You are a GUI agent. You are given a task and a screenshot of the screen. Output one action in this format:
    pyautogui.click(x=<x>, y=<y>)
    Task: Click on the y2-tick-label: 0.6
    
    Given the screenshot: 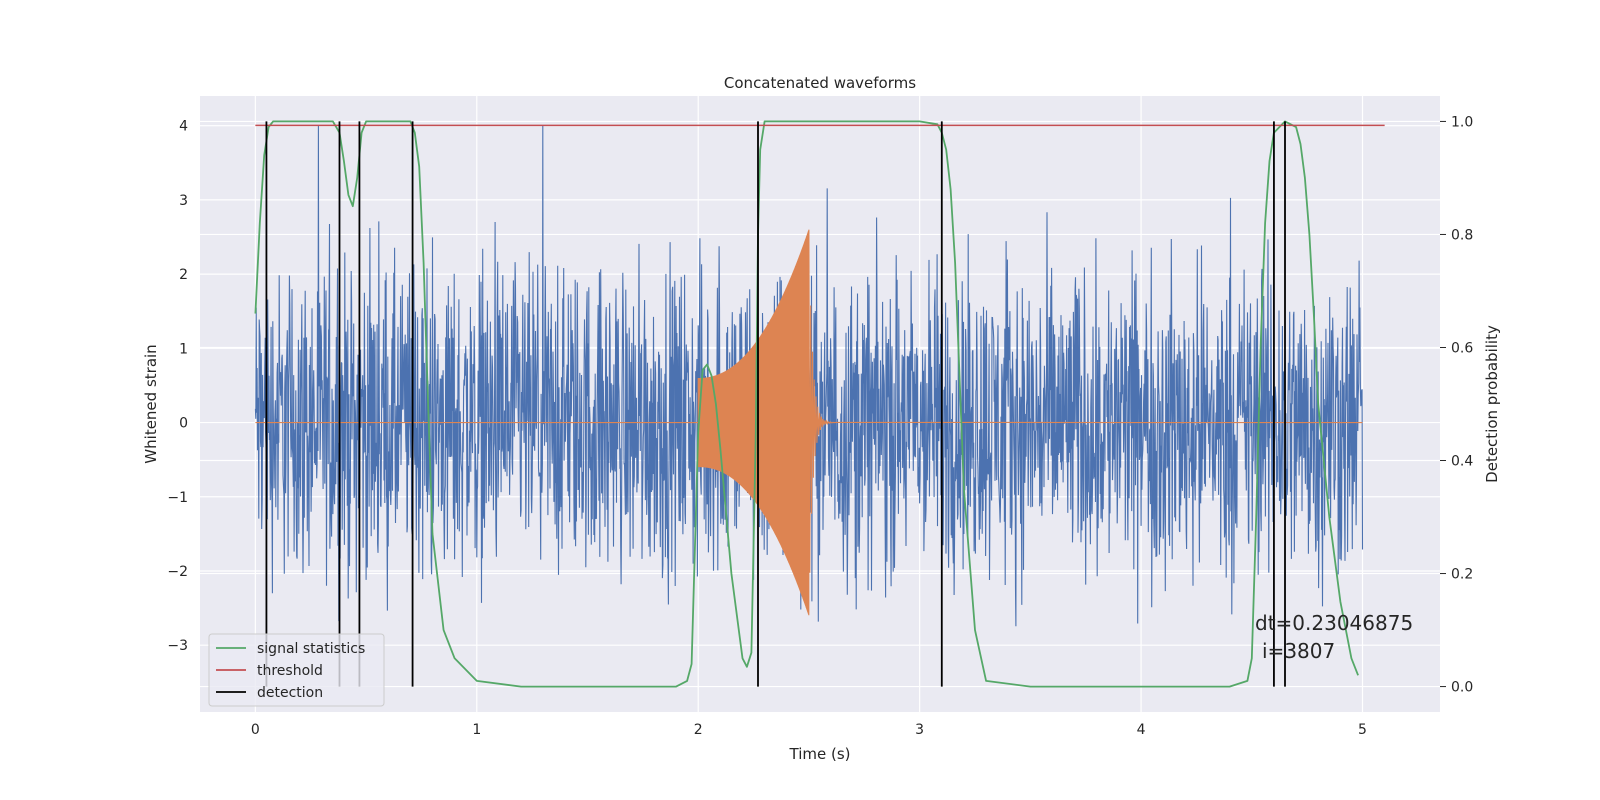 What is the action you would take?
    pyautogui.click(x=1462, y=348)
    